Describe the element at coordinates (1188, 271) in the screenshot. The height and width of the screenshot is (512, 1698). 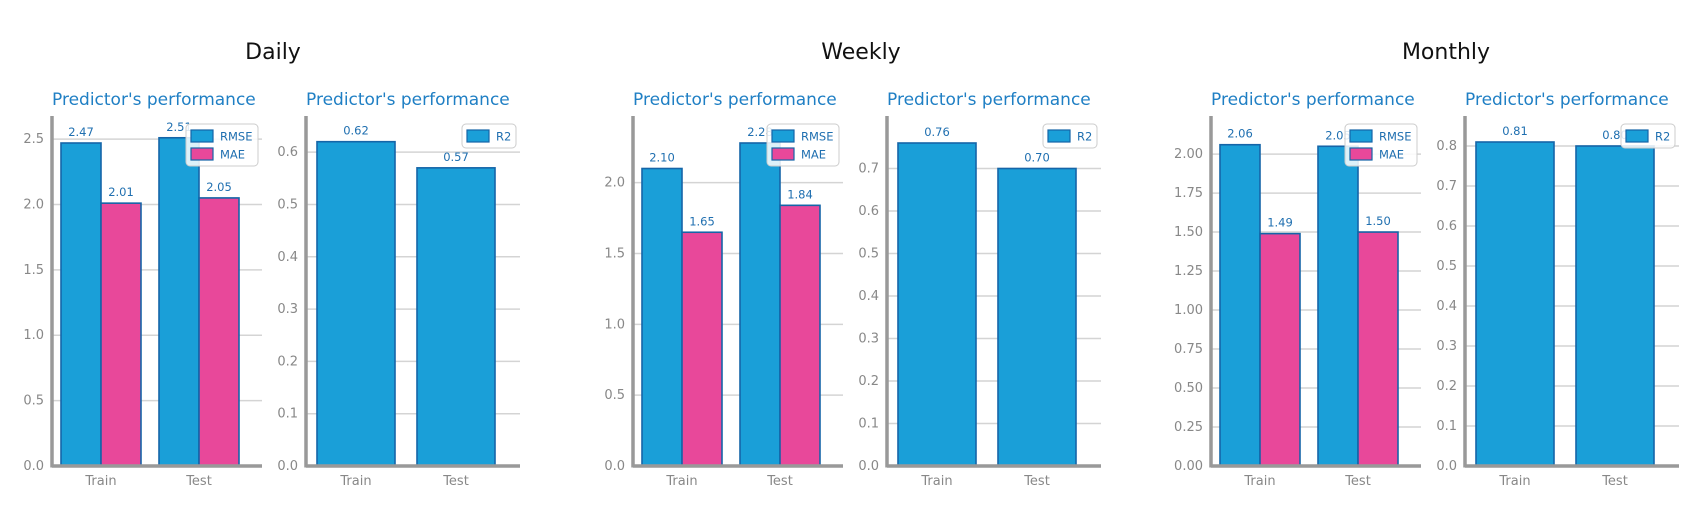
I see `y-tick-label: 1.25` at that location.